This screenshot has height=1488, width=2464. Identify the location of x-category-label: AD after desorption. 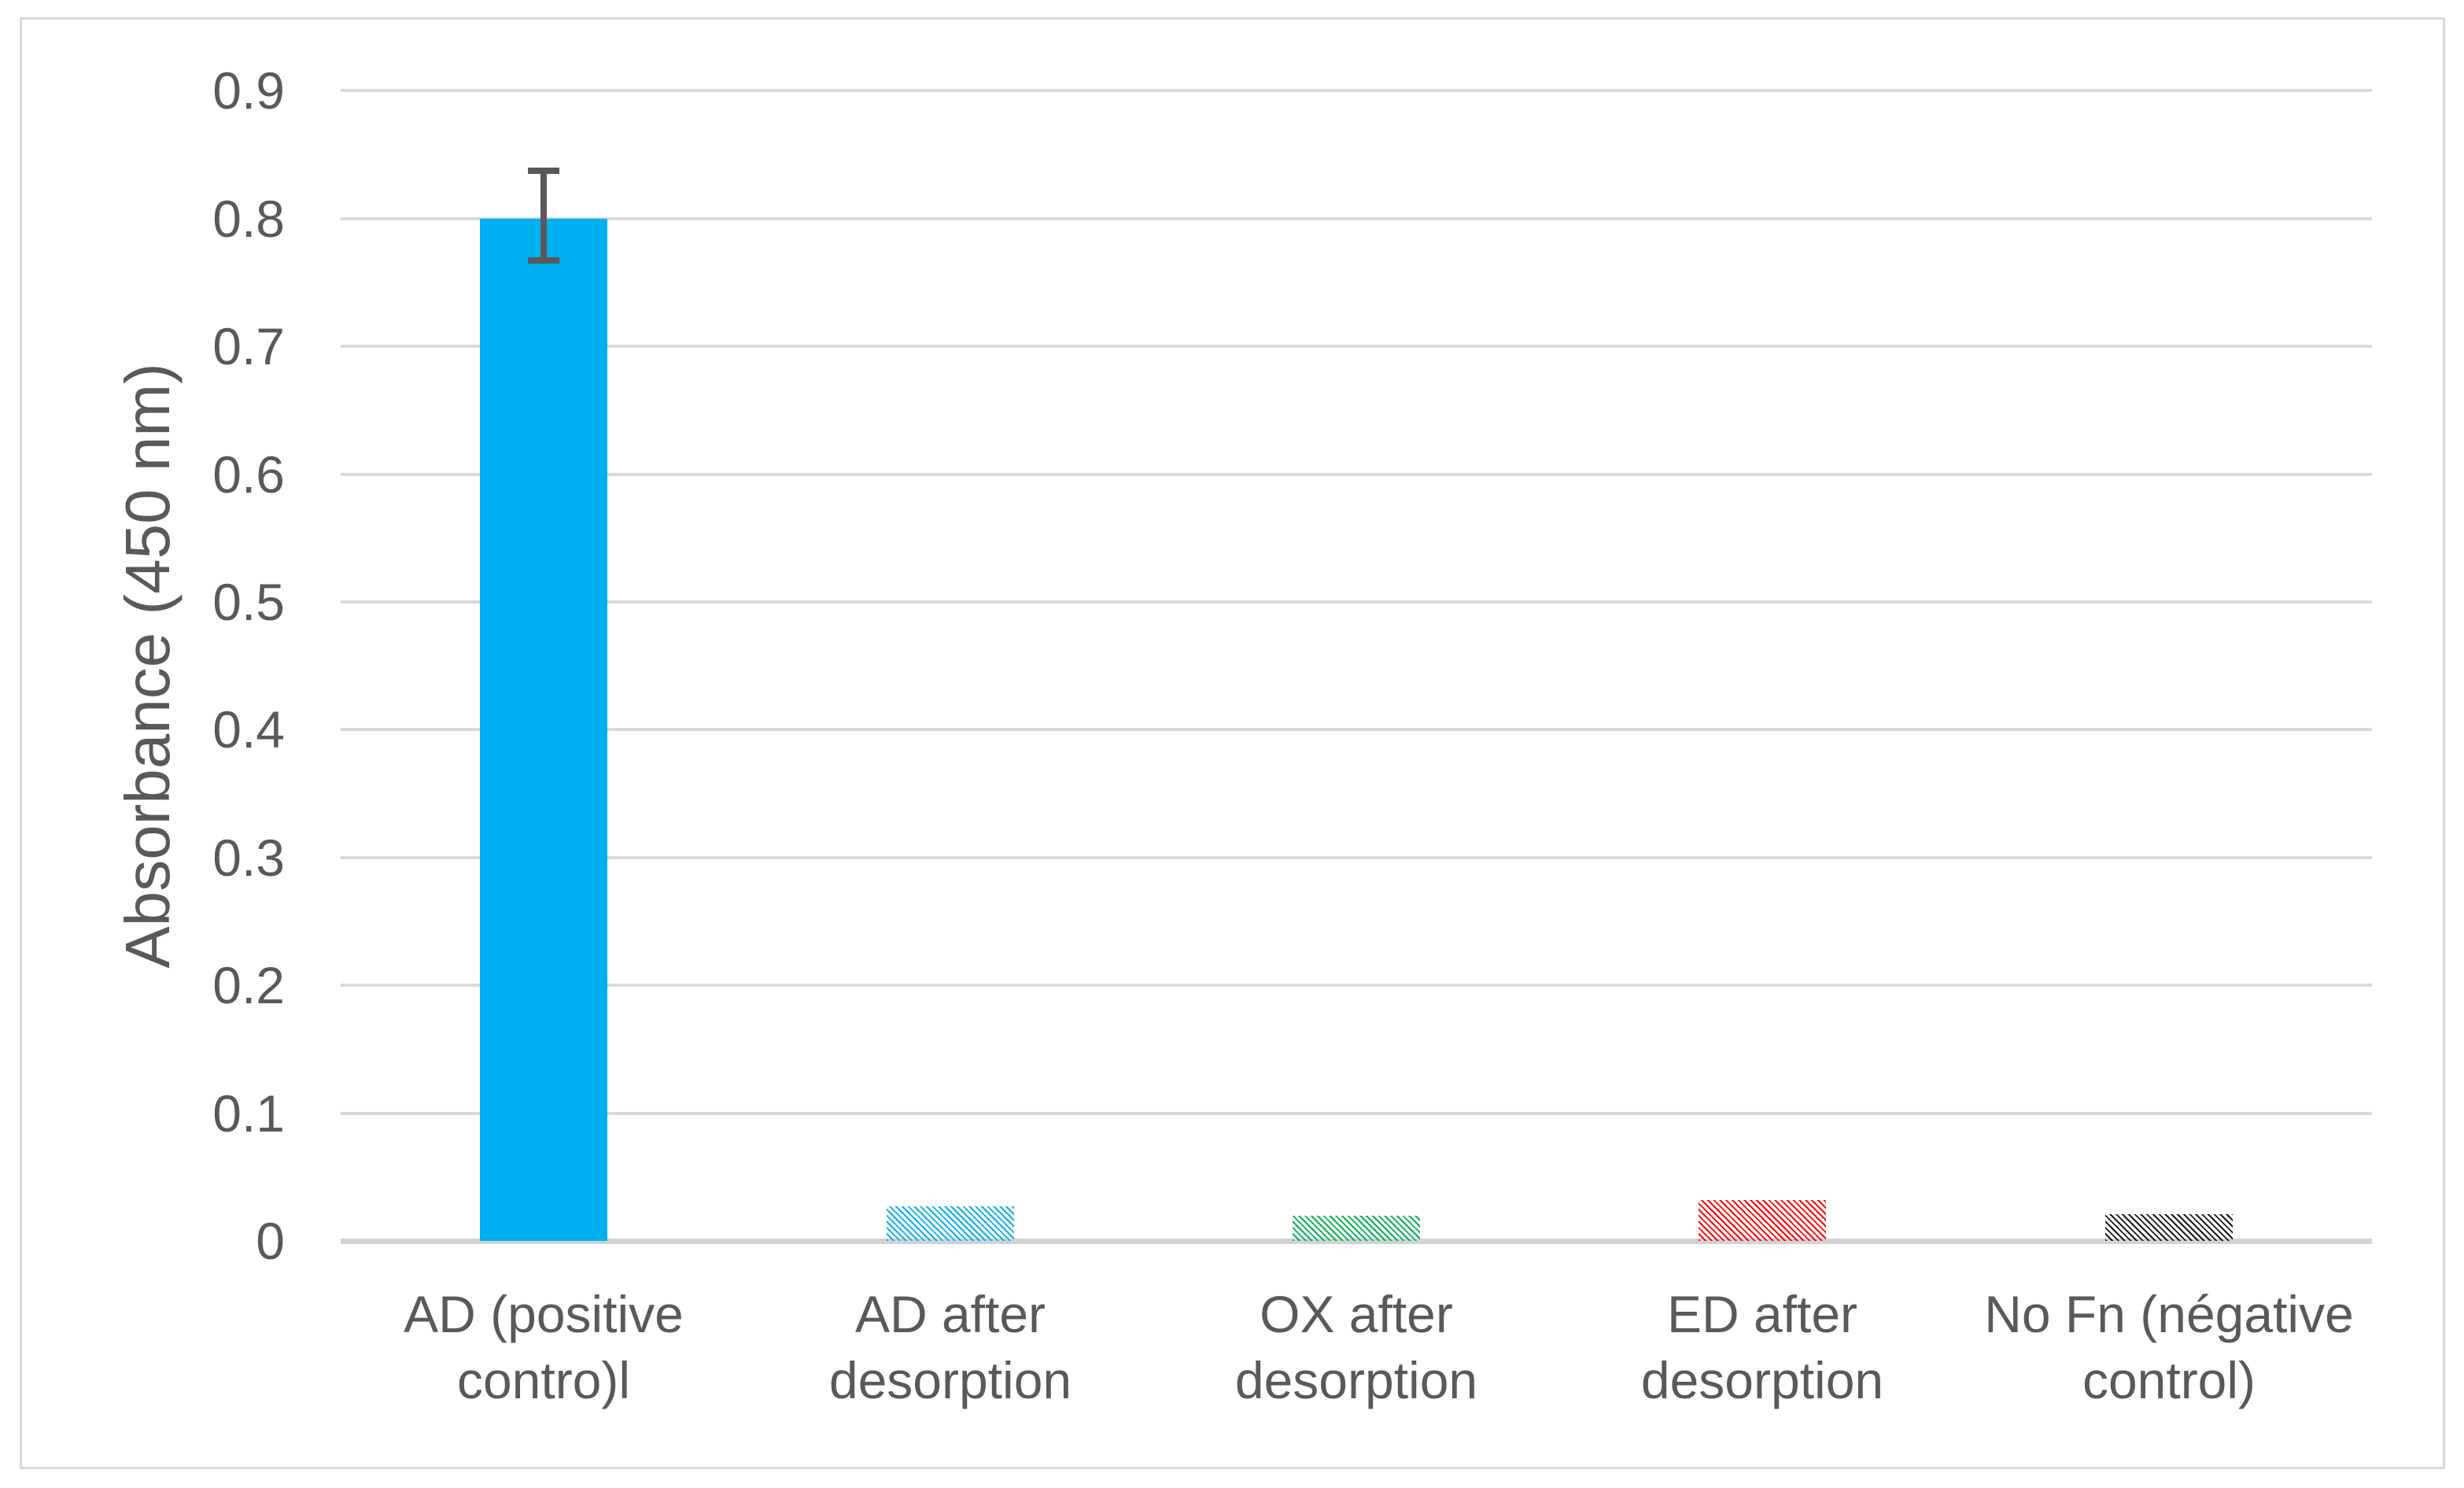
(950, 1347).